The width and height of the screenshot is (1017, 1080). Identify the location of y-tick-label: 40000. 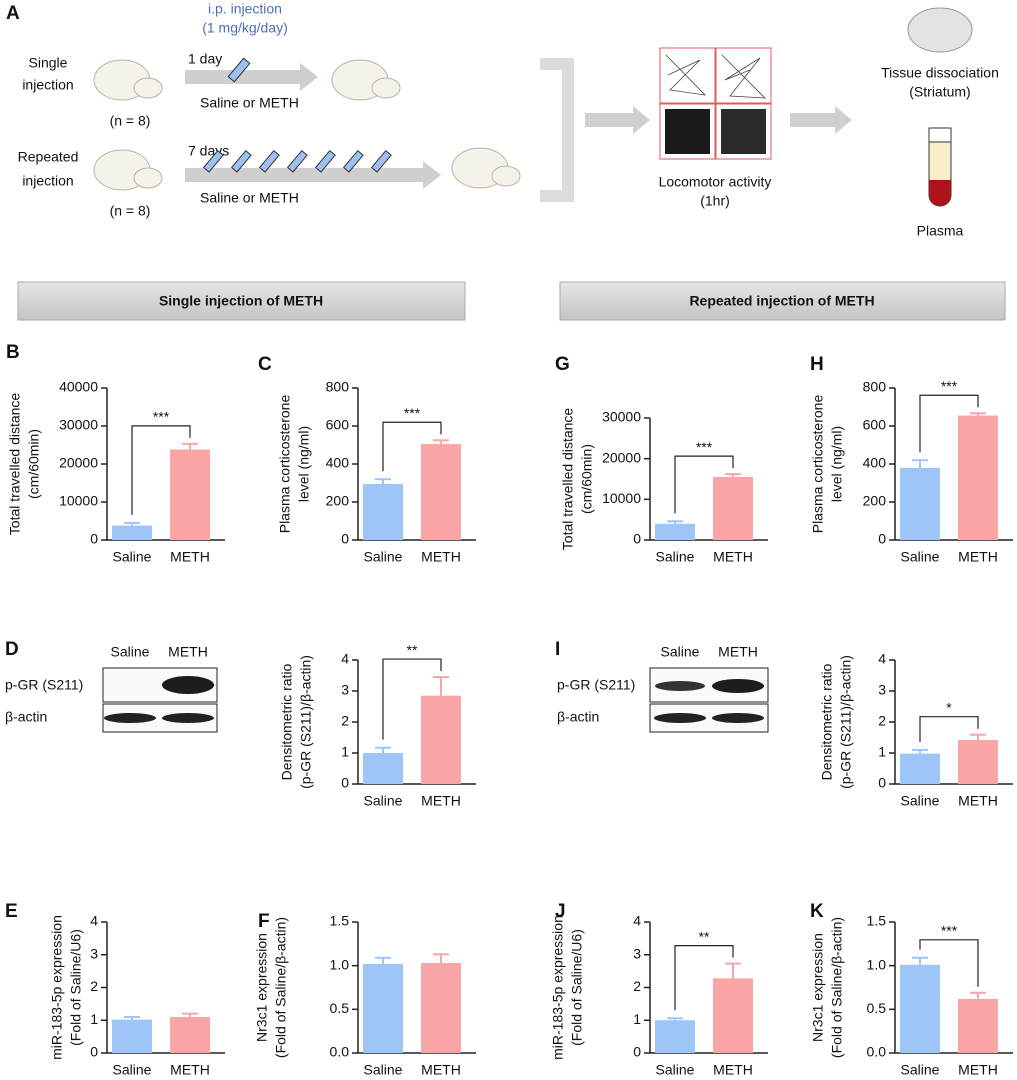
(78, 387).